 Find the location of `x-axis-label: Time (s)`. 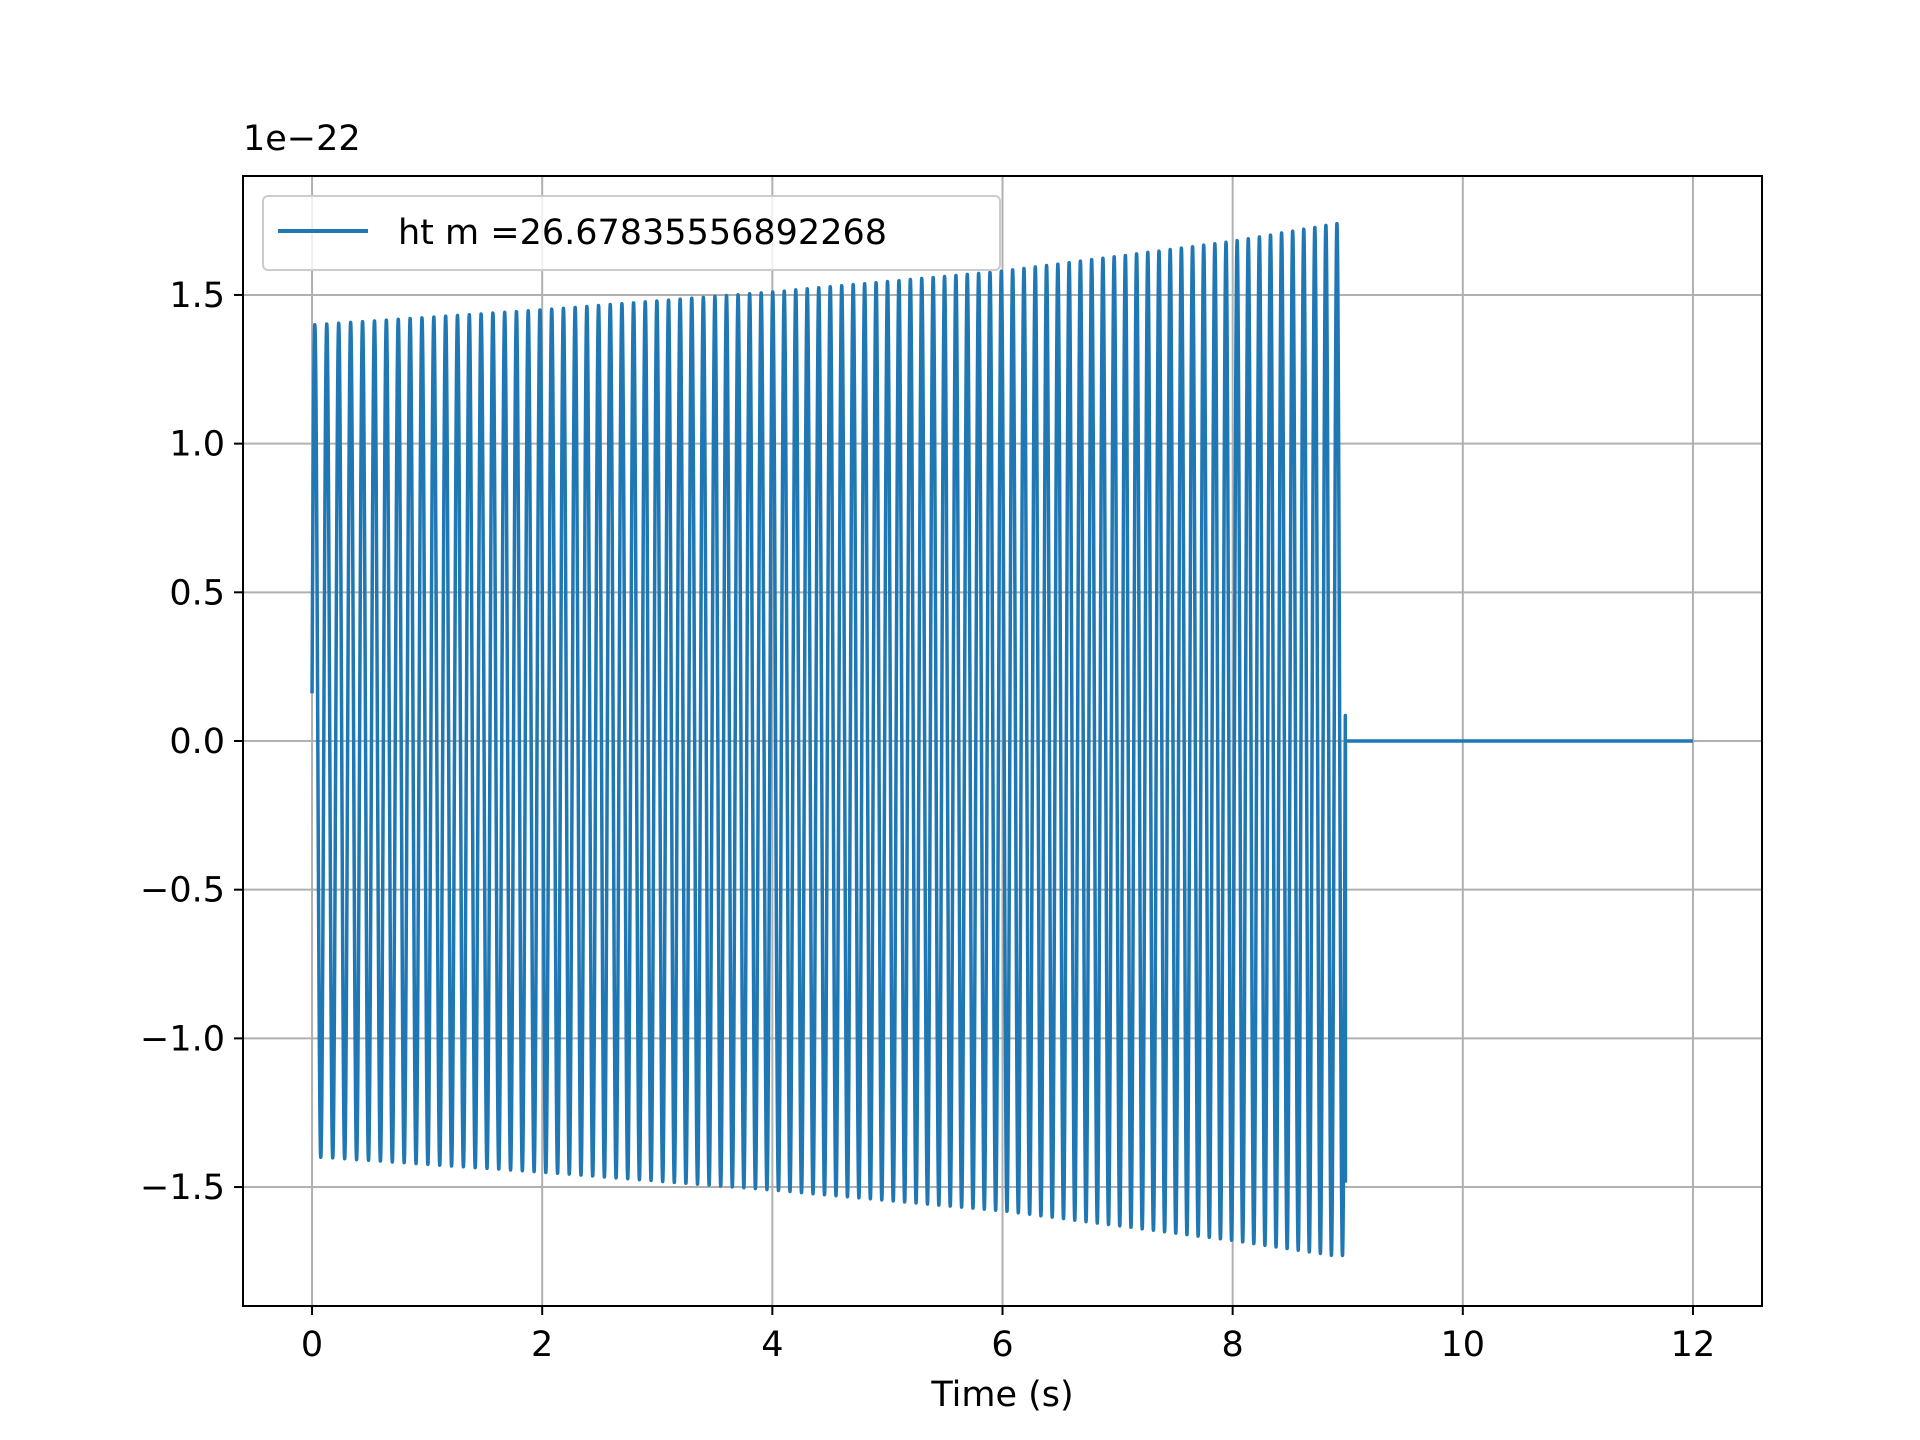

x-axis-label: Time (s) is located at coordinates (1001, 1395).